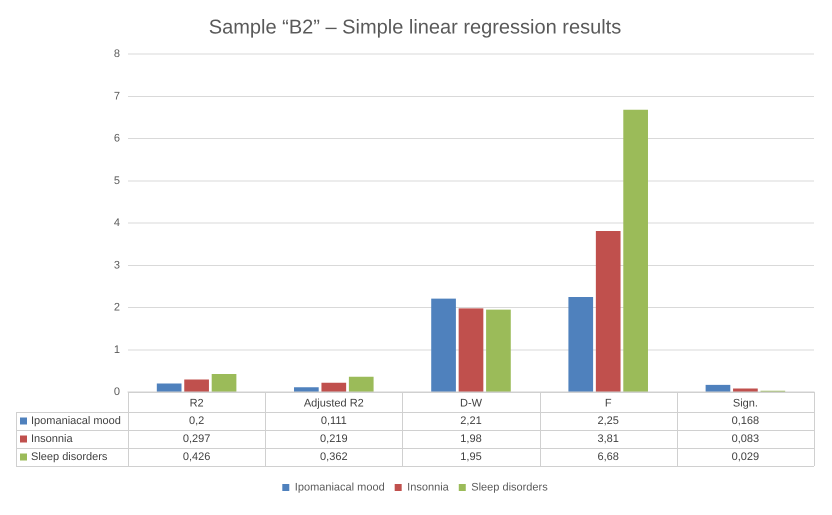 The height and width of the screenshot is (515, 832). Describe the element at coordinates (117, 392) in the screenshot. I see `y-tick-label: 0` at that location.